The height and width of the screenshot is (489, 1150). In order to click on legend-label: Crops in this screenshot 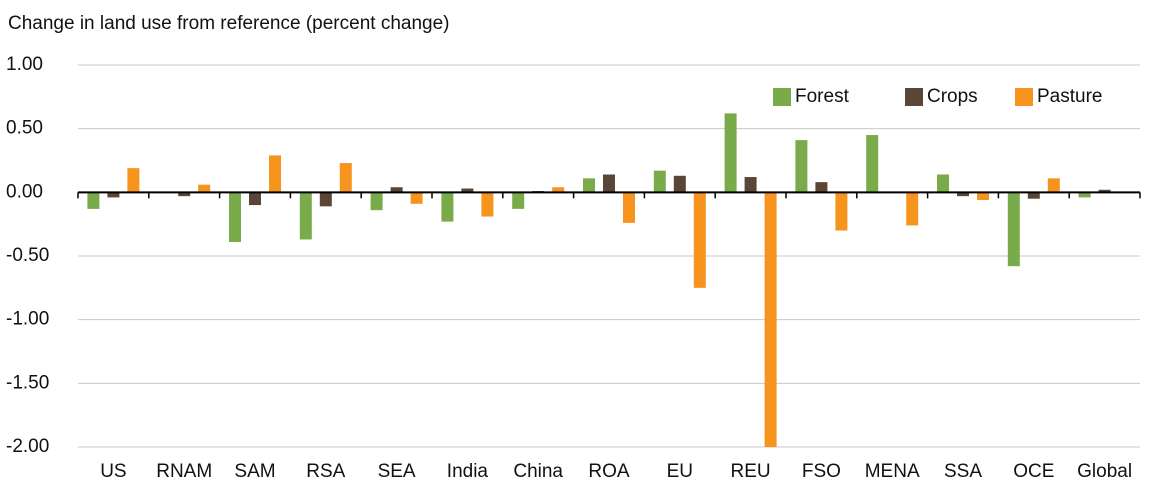, I will do `click(952, 96)`.